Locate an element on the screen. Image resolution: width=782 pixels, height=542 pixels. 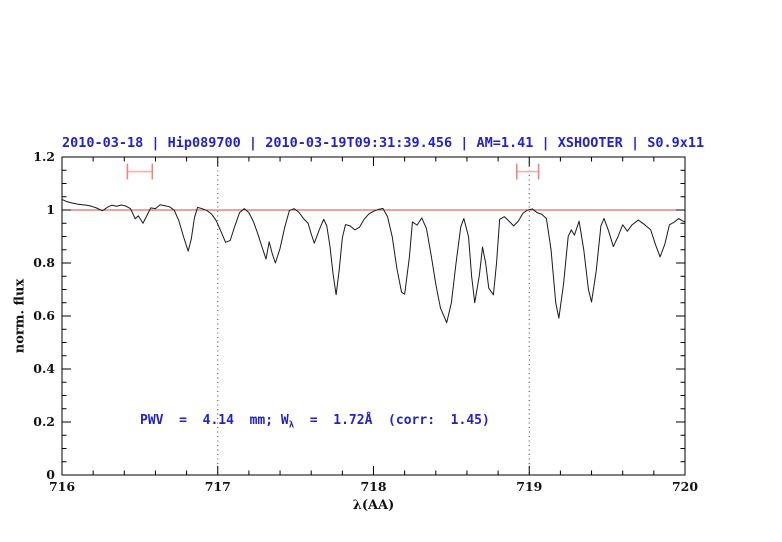
y-tick-label: 0.8 is located at coordinates (44, 262).